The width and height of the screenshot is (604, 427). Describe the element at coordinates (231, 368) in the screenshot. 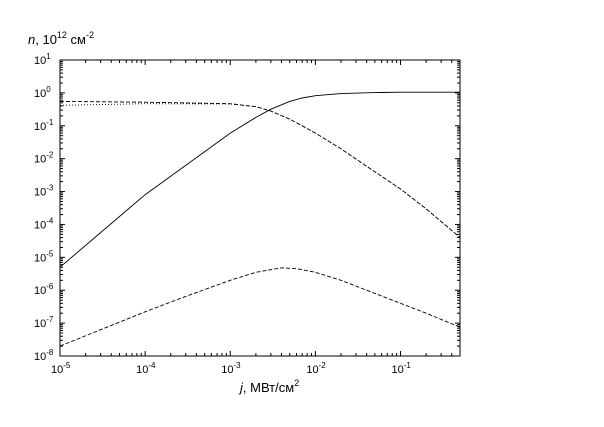

I see `x-tick-label: 10⁻³` at that location.